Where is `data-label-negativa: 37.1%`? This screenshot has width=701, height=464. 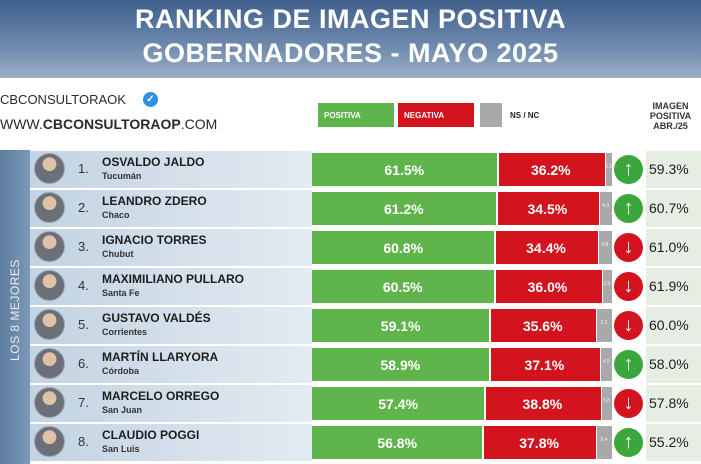 data-label-negativa: 37.1% is located at coordinates (544, 365).